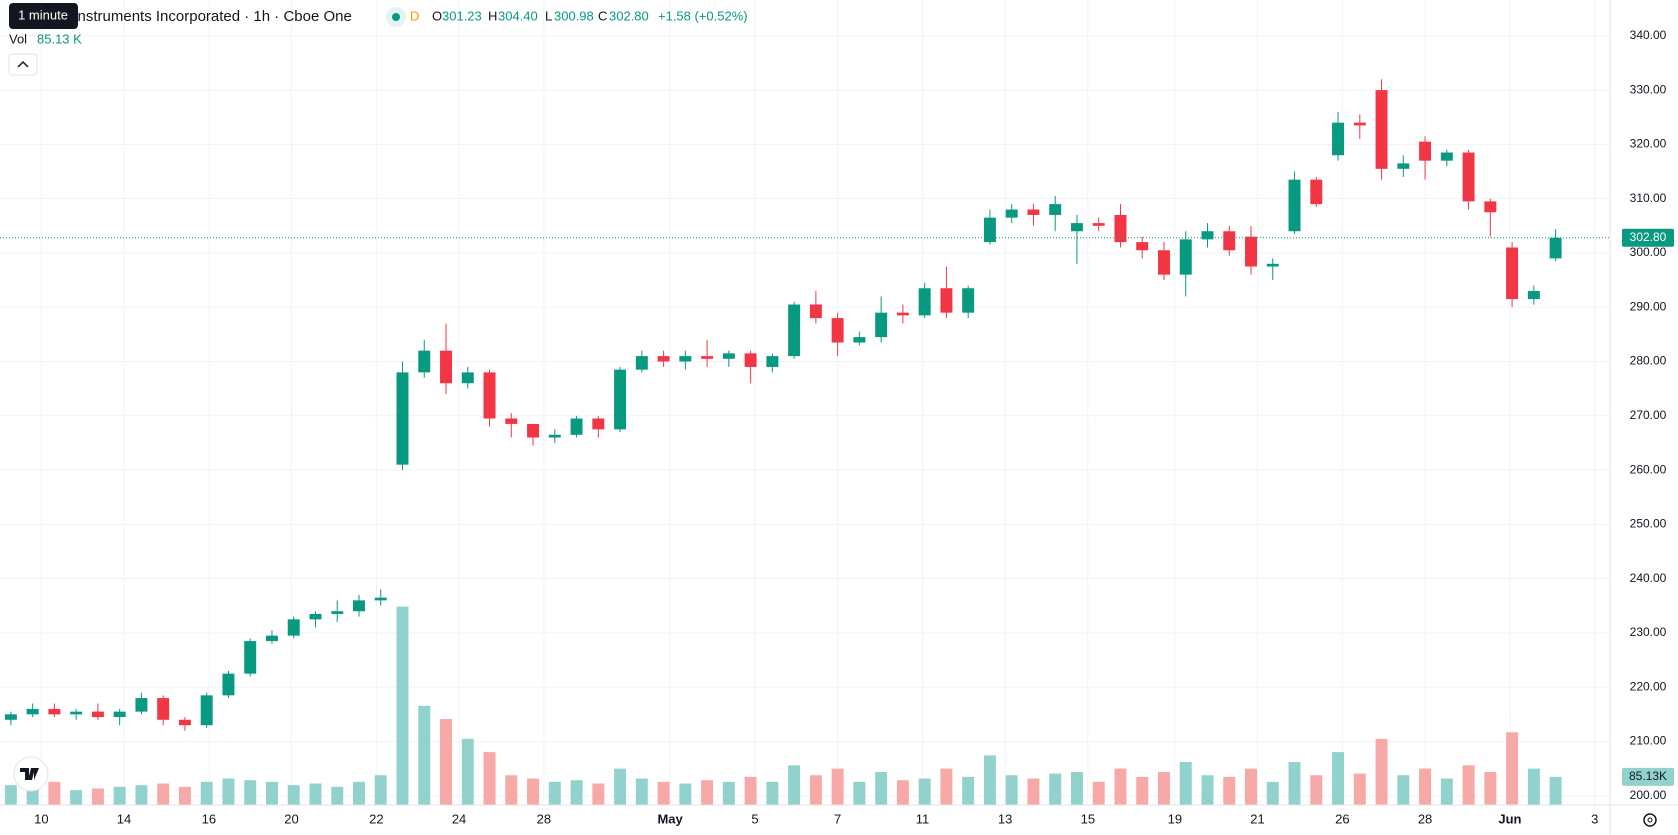  What do you see at coordinates (291, 818) in the screenshot?
I see `x-tick-label: 20` at bounding box center [291, 818].